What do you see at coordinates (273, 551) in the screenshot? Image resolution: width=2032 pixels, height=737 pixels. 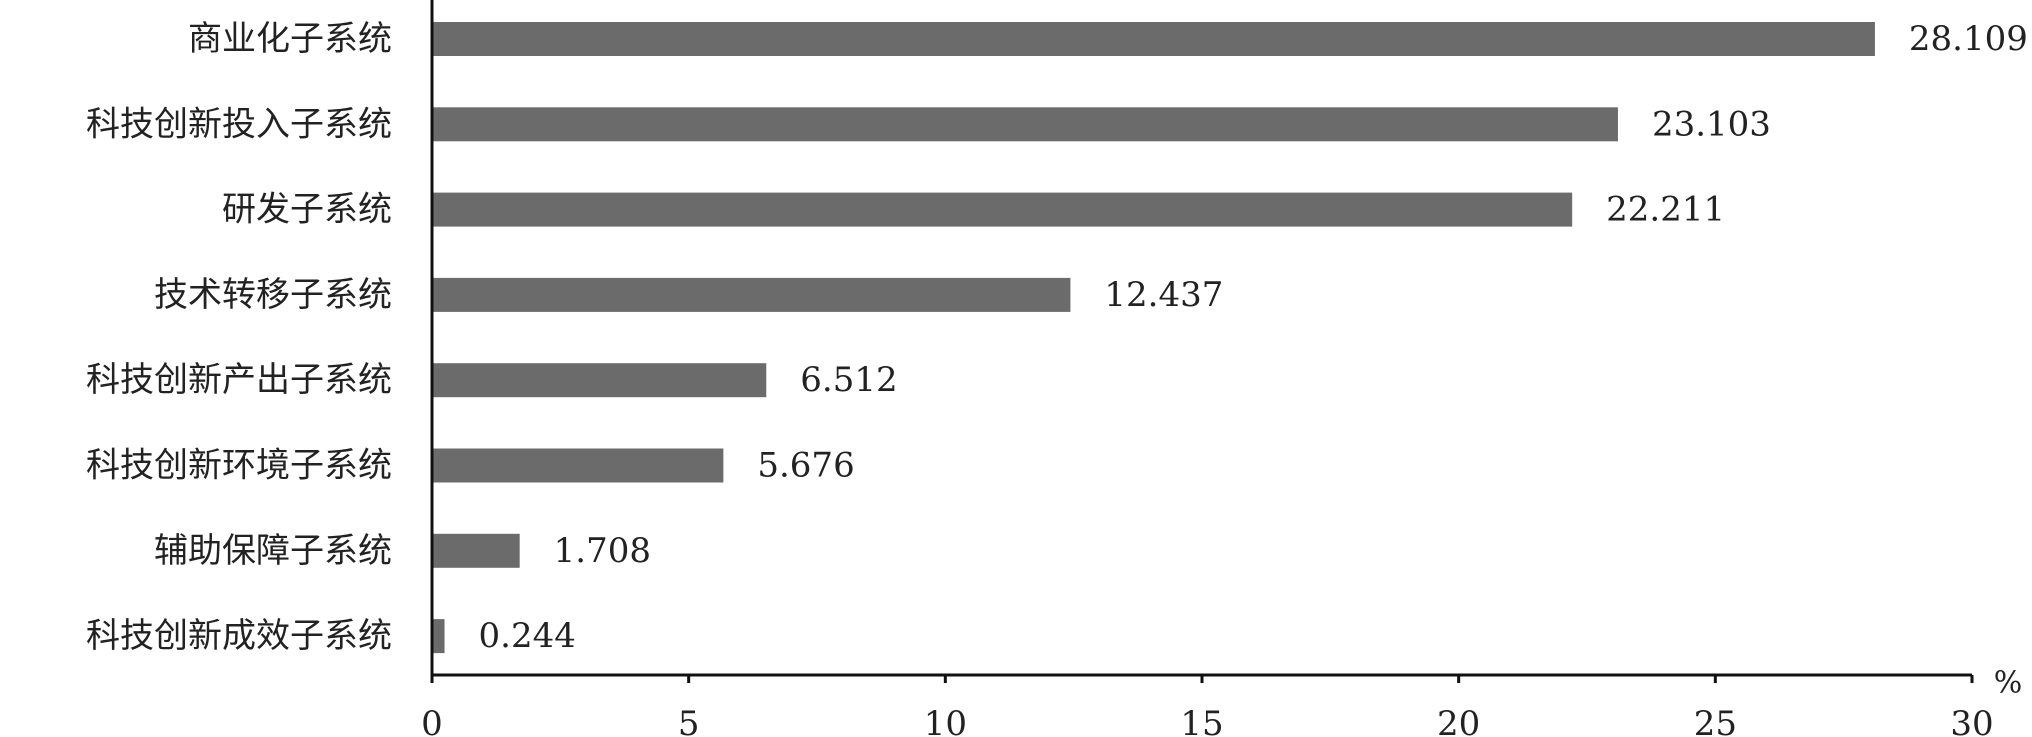 I see `category-label-6: 辅助保障子系统` at bounding box center [273, 551].